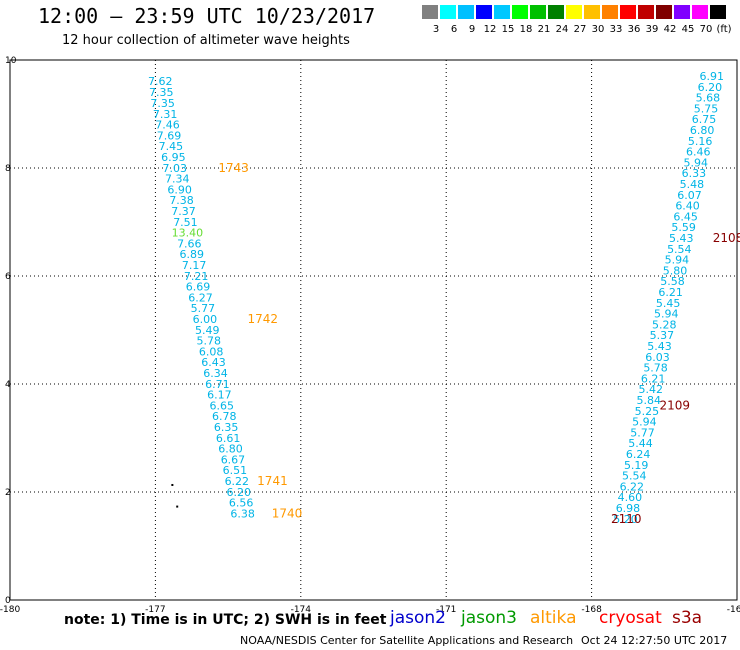 Image resolution: width=740 pixels, height=650 pixels. I want to click on wave-height-label: 5.19, so click(636, 465).